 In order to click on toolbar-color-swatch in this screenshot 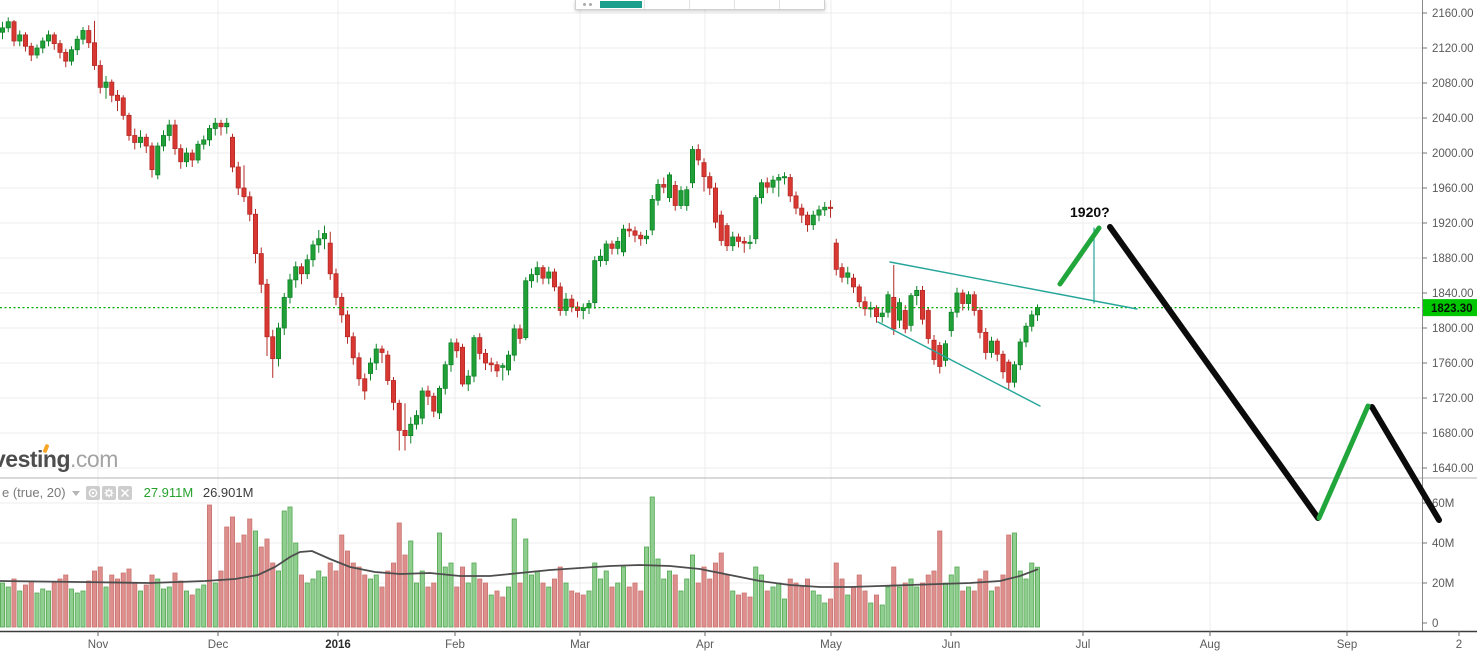, I will do `click(621, 4)`.